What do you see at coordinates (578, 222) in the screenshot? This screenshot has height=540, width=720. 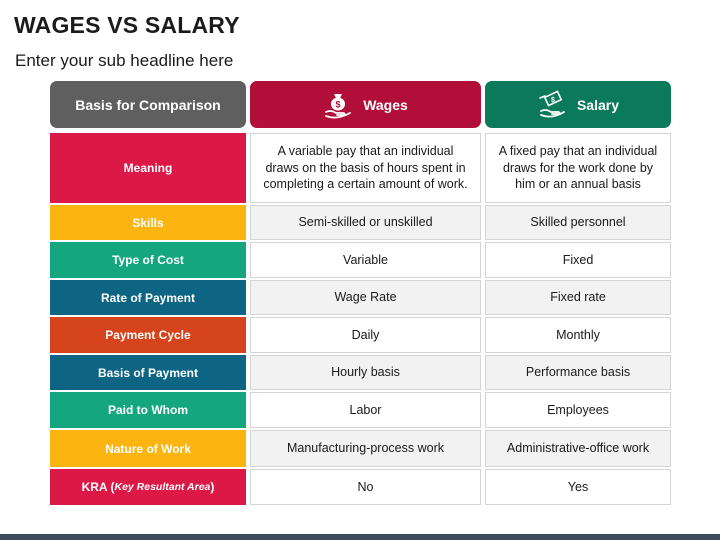 I see `salary-cell: Skilled personnel` at bounding box center [578, 222].